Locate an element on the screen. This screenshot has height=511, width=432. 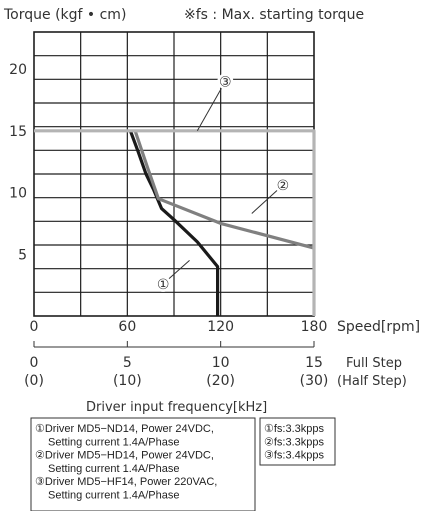
y-axis-title: Torque (kgf • cm) is located at coordinates (64, 15).